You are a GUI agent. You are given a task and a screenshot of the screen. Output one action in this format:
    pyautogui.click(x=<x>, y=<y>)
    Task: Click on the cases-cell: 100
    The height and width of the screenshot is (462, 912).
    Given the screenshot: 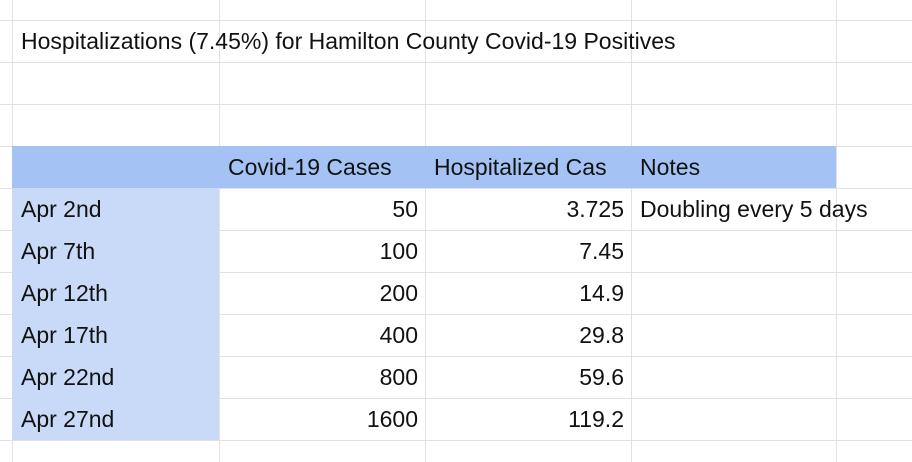 What is the action you would take?
    pyautogui.click(x=398, y=251)
    